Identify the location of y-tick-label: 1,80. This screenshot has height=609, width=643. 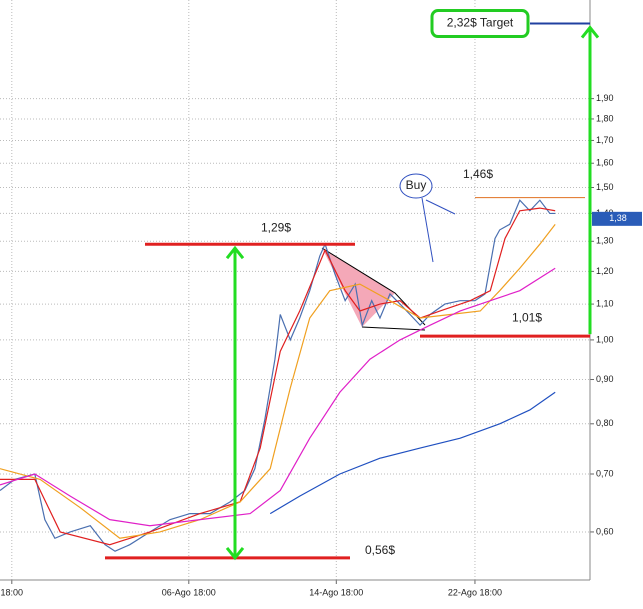
(605, 118).